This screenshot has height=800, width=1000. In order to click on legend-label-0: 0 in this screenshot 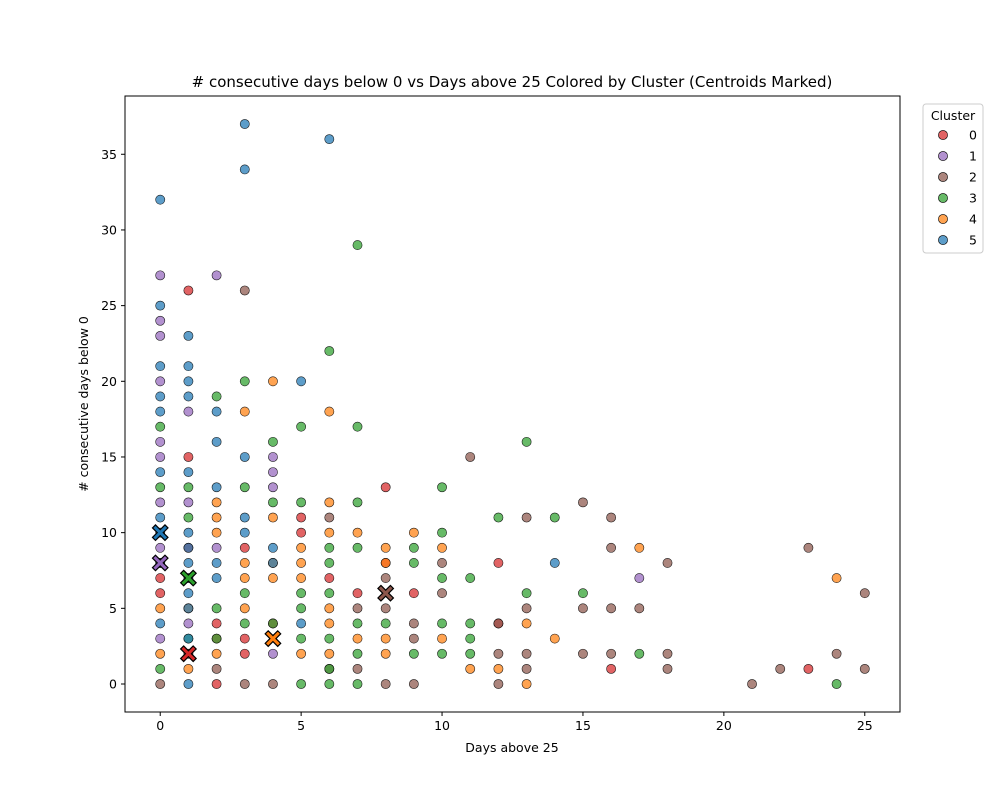, I will do `click(973, 135)`.